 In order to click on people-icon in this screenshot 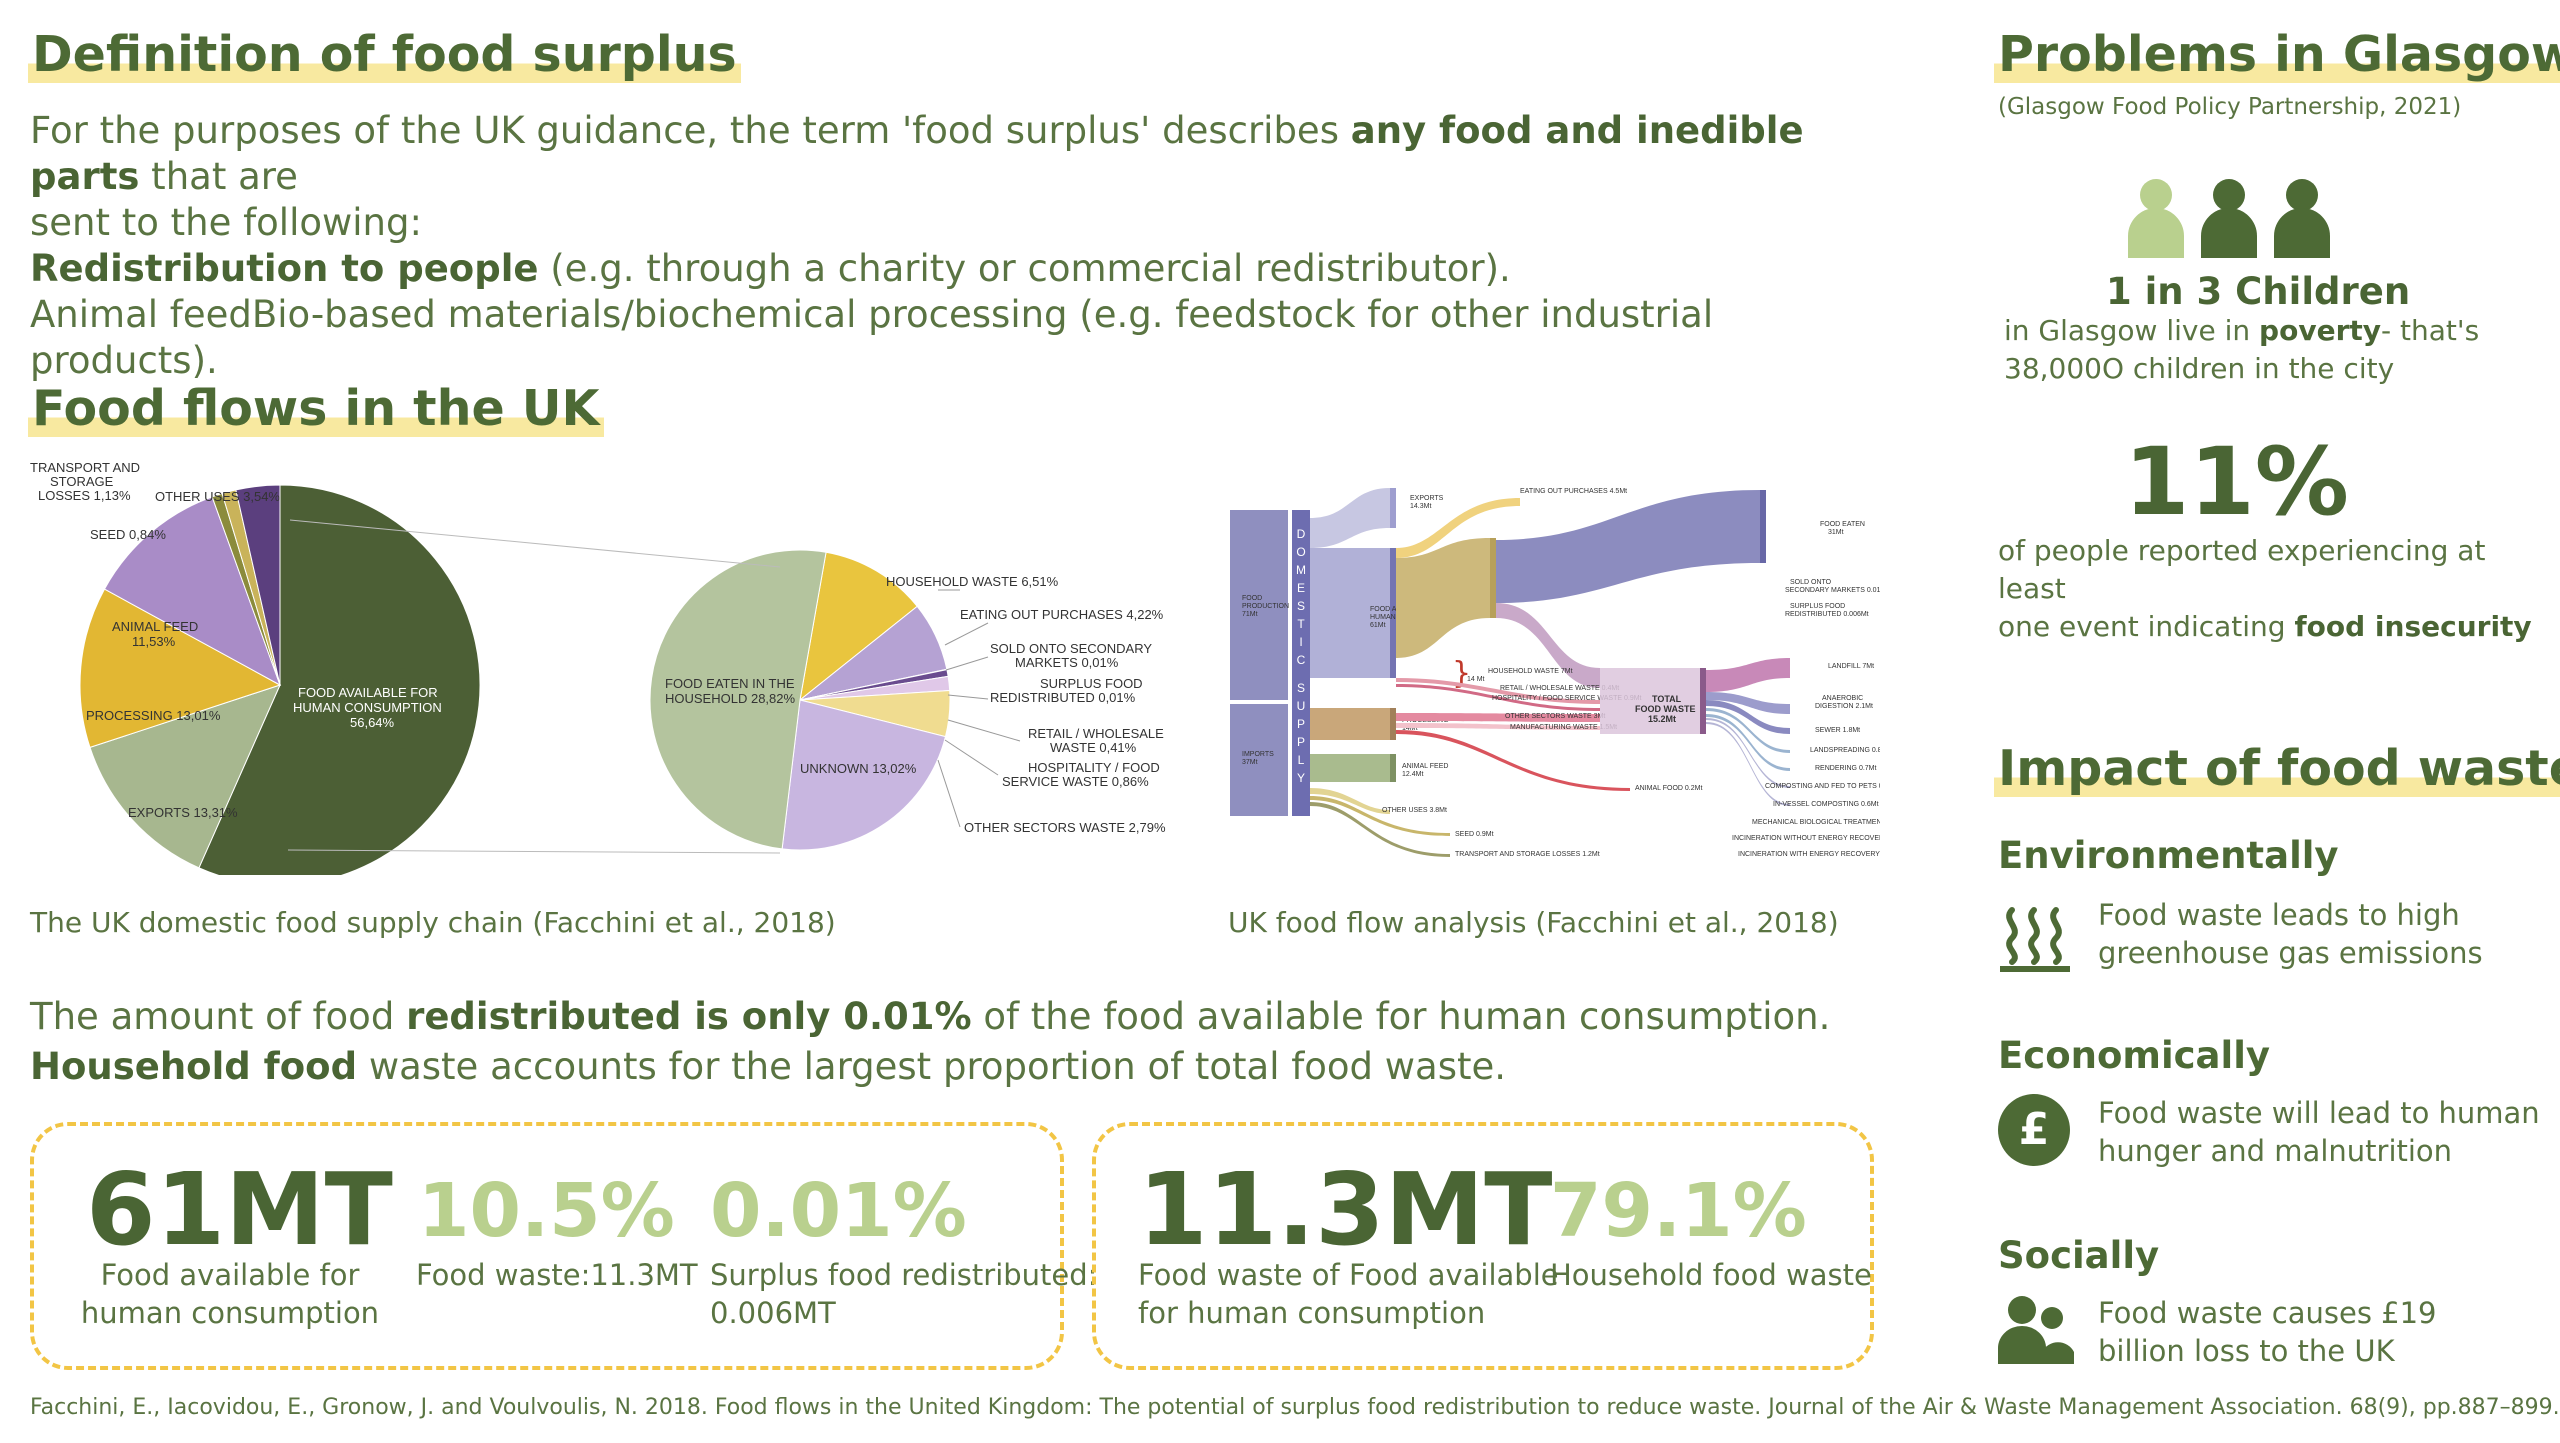, I will do `click(2036, 1329)`.